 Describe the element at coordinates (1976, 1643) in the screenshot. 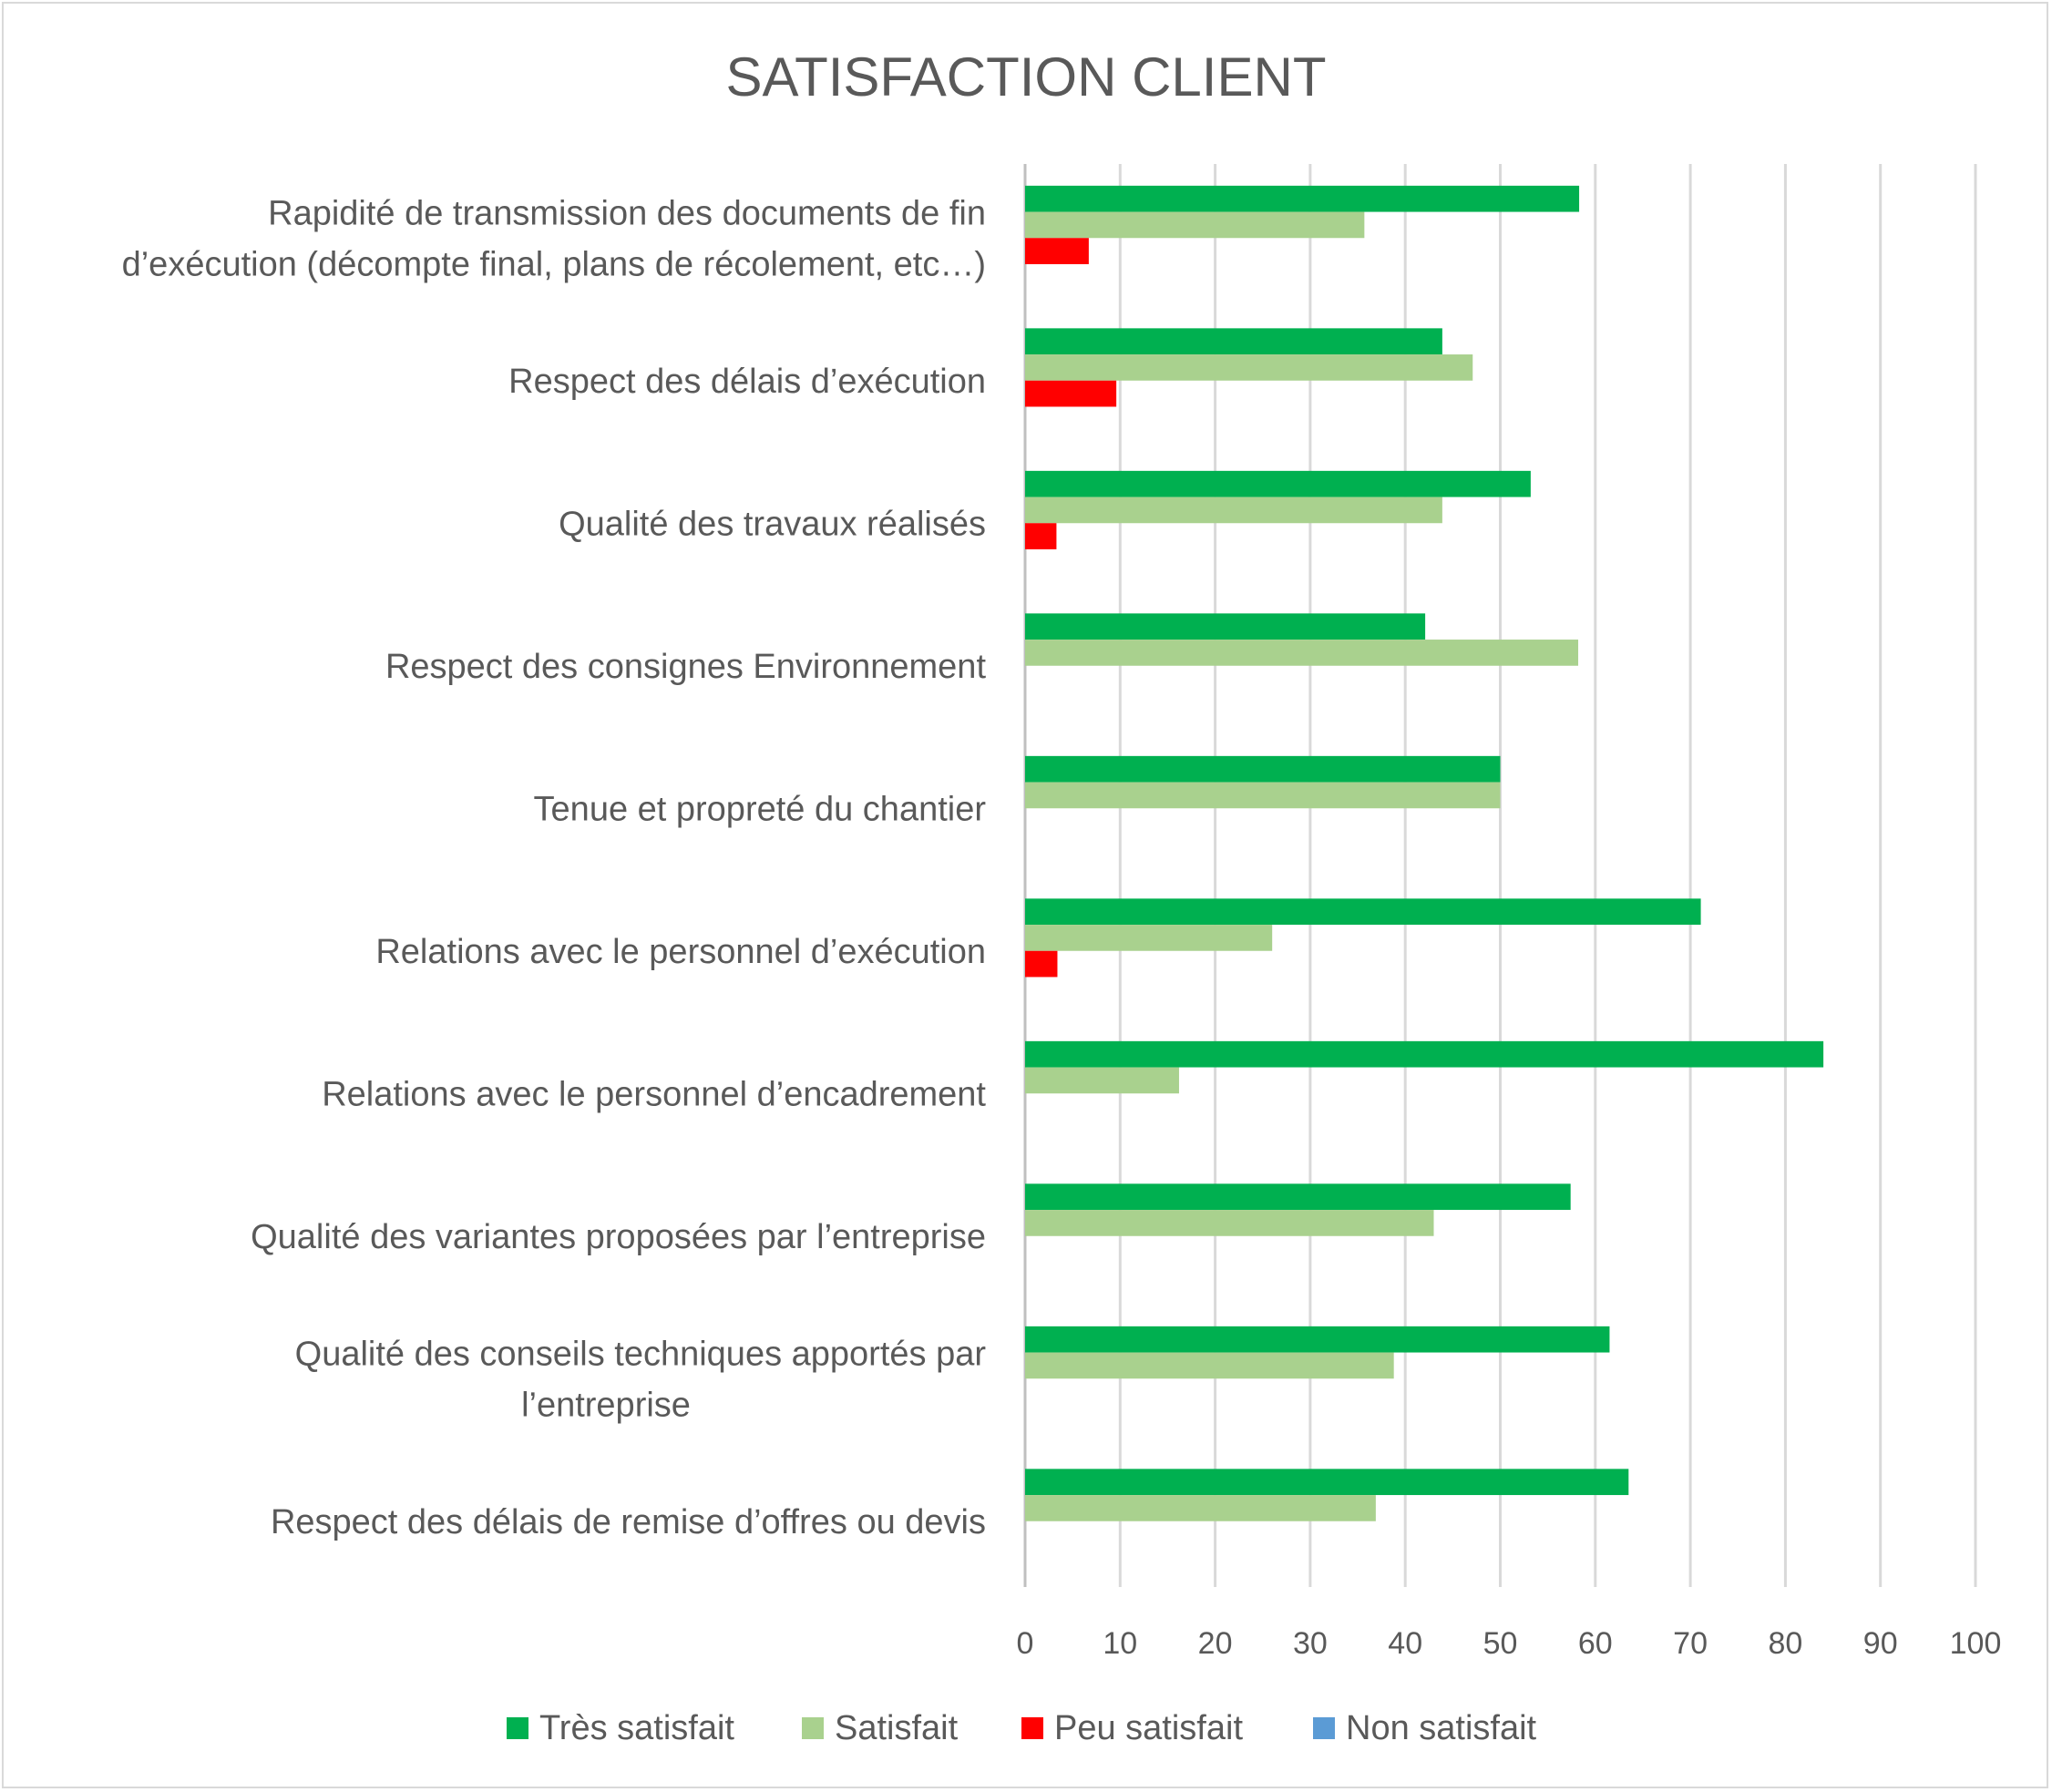

I see `x-tick-label: 100` at that location.